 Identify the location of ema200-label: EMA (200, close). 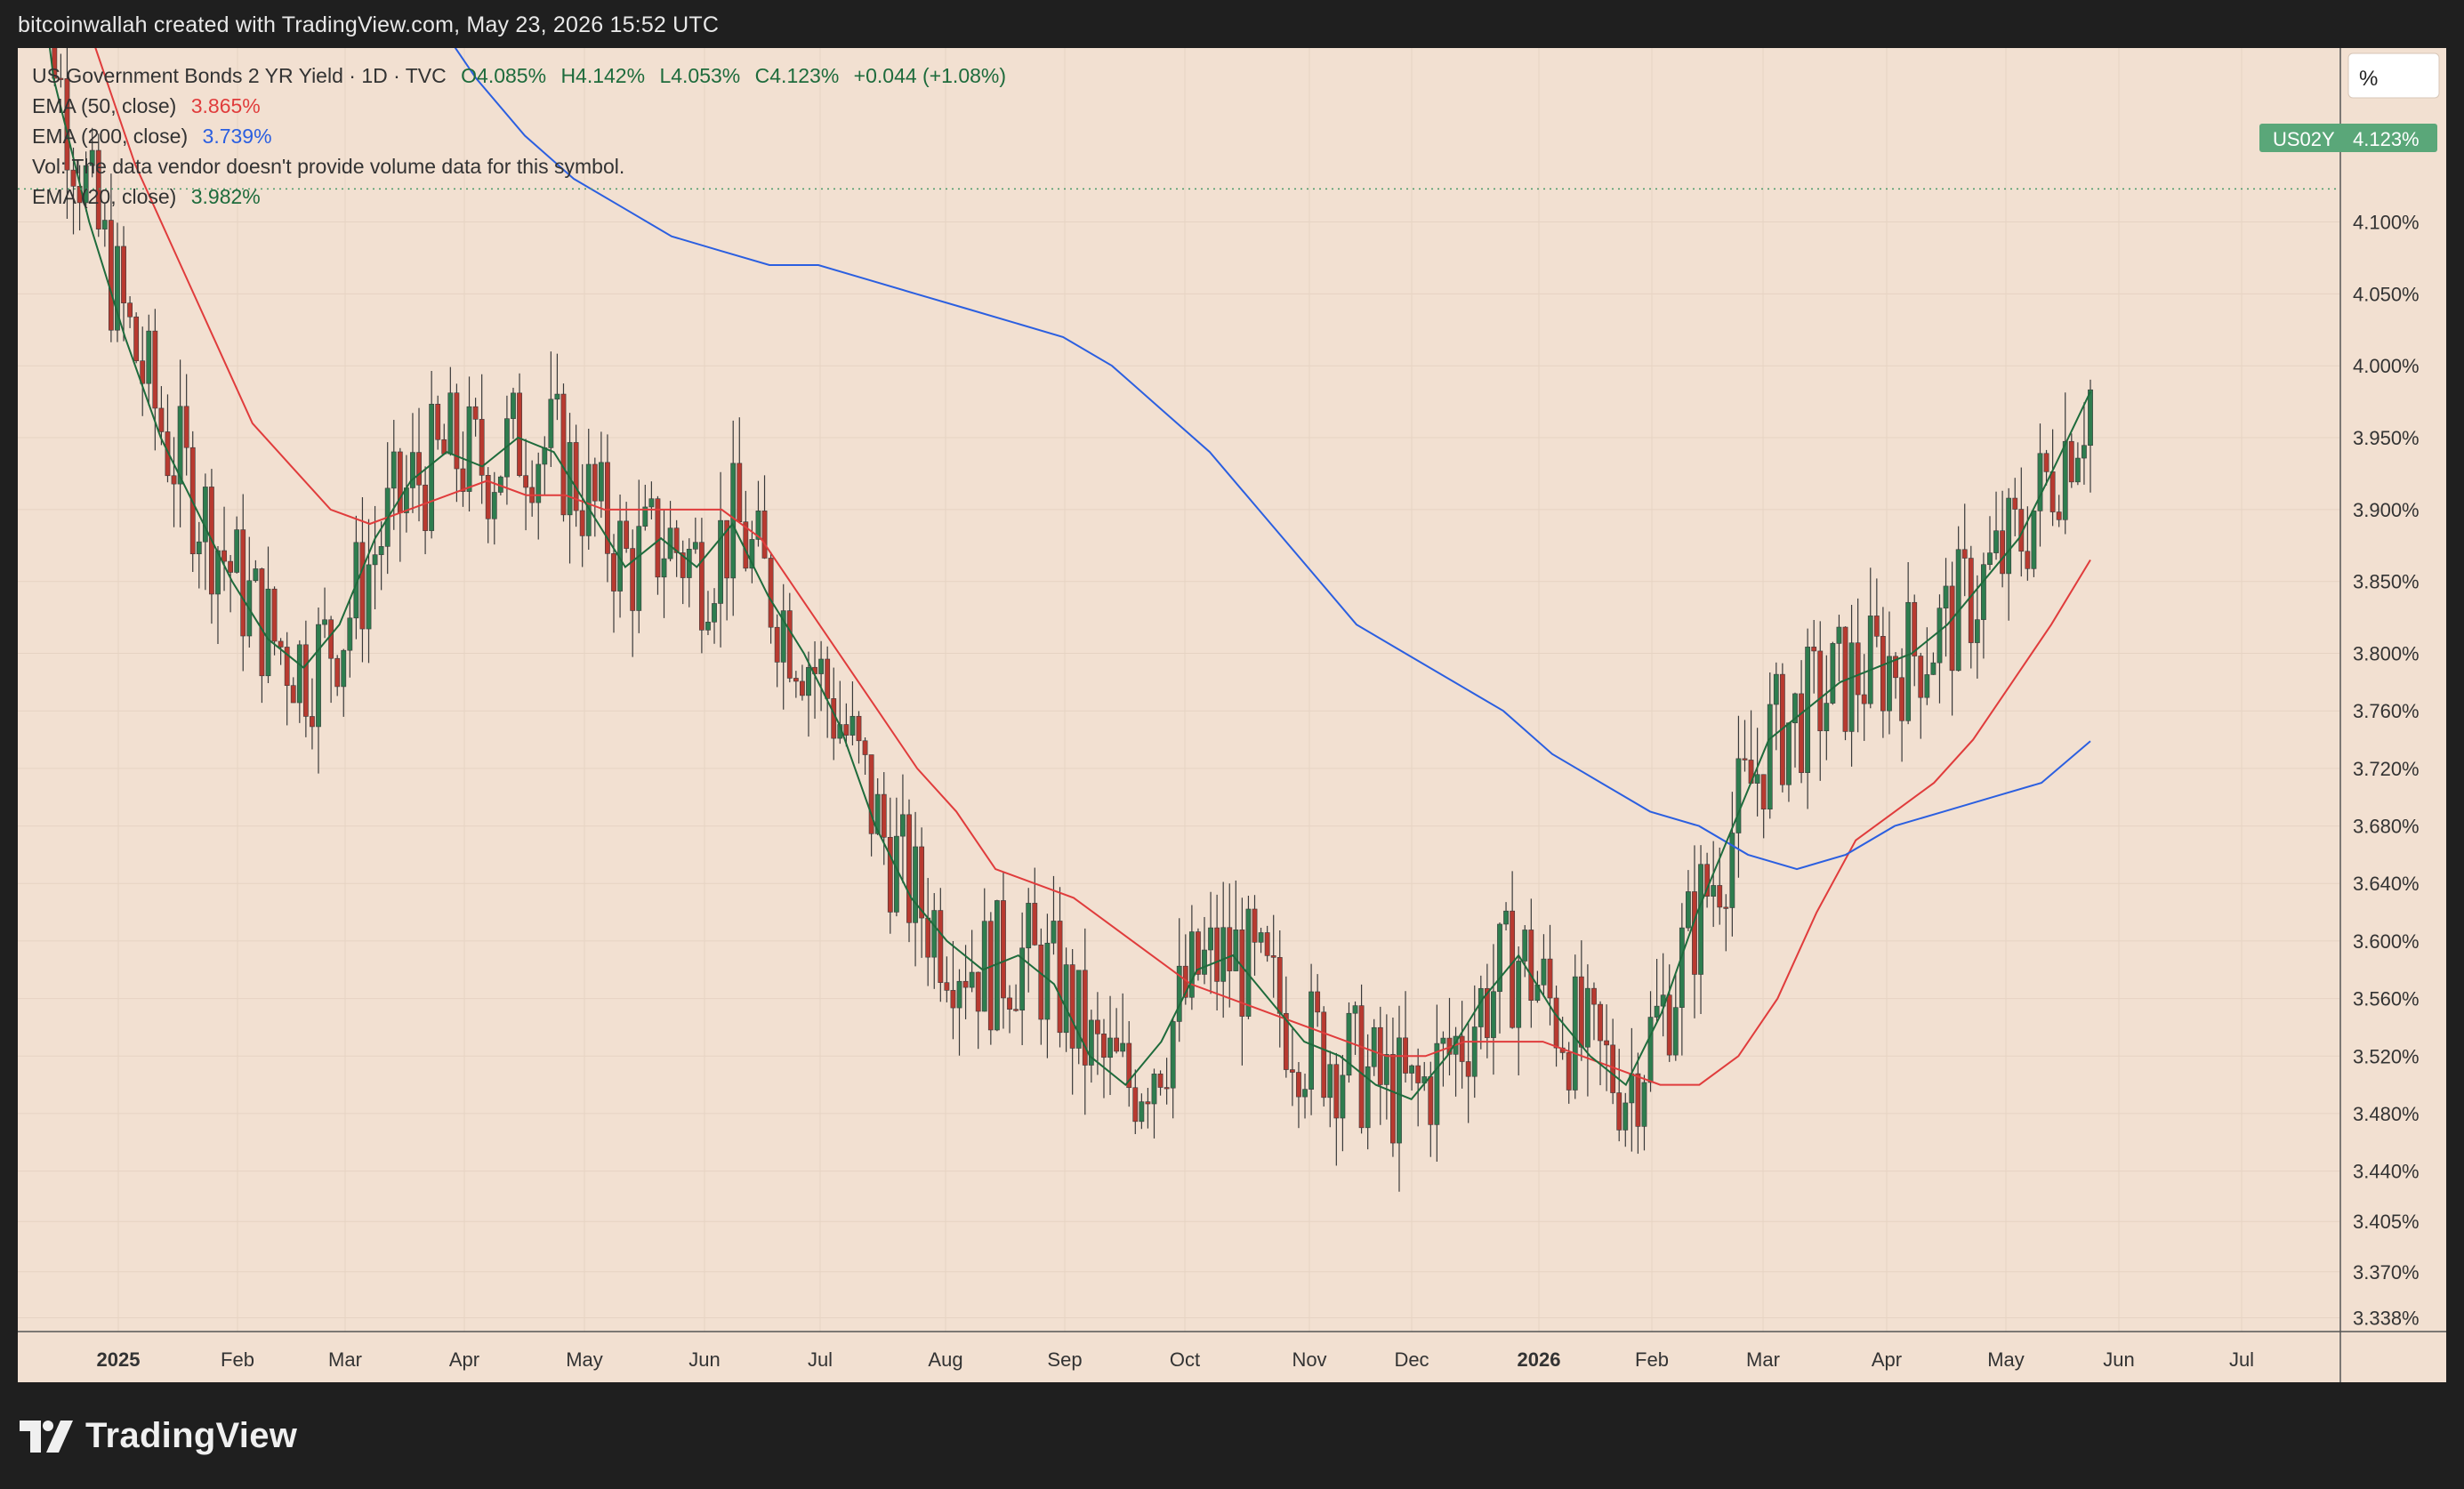
(111, 136).